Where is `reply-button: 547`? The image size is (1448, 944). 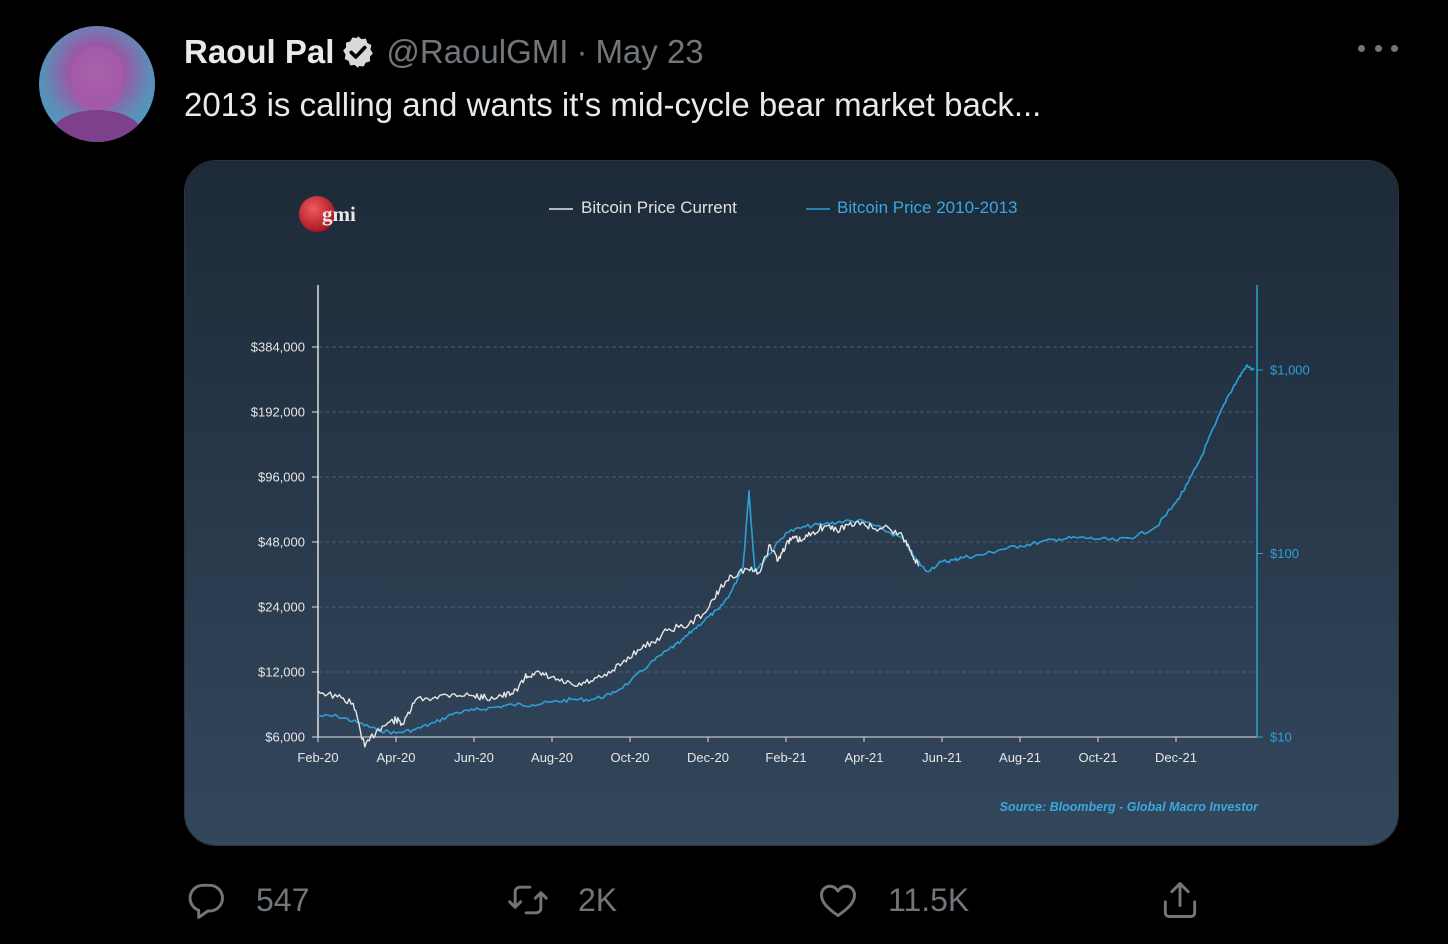
reply-button: 547 is located at coordinates (246, 900).